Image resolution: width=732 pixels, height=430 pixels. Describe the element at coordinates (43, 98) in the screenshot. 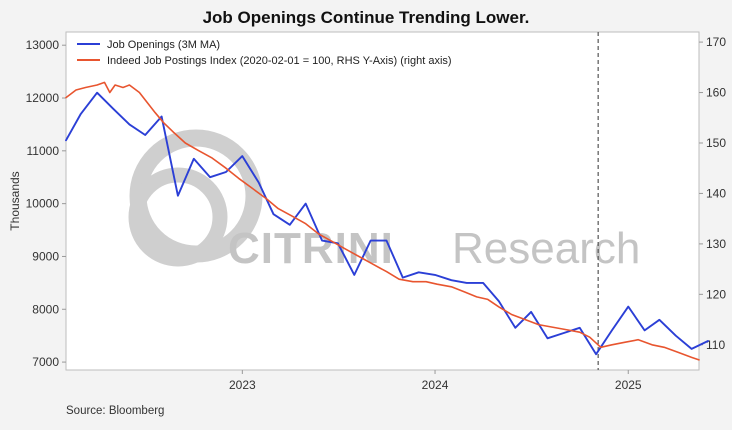

I see `y-left-tick-label: 12000` at that location.